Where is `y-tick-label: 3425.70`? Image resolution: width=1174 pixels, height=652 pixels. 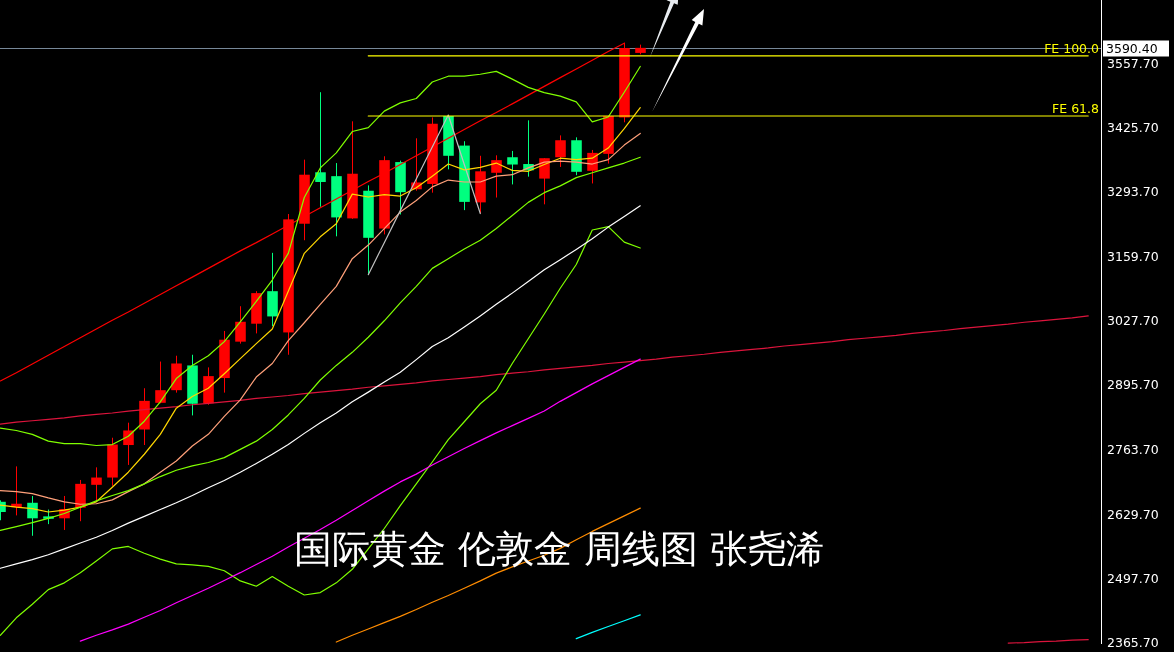 y-tick-label: 3425.70 is located at coordinates (1133, 128).